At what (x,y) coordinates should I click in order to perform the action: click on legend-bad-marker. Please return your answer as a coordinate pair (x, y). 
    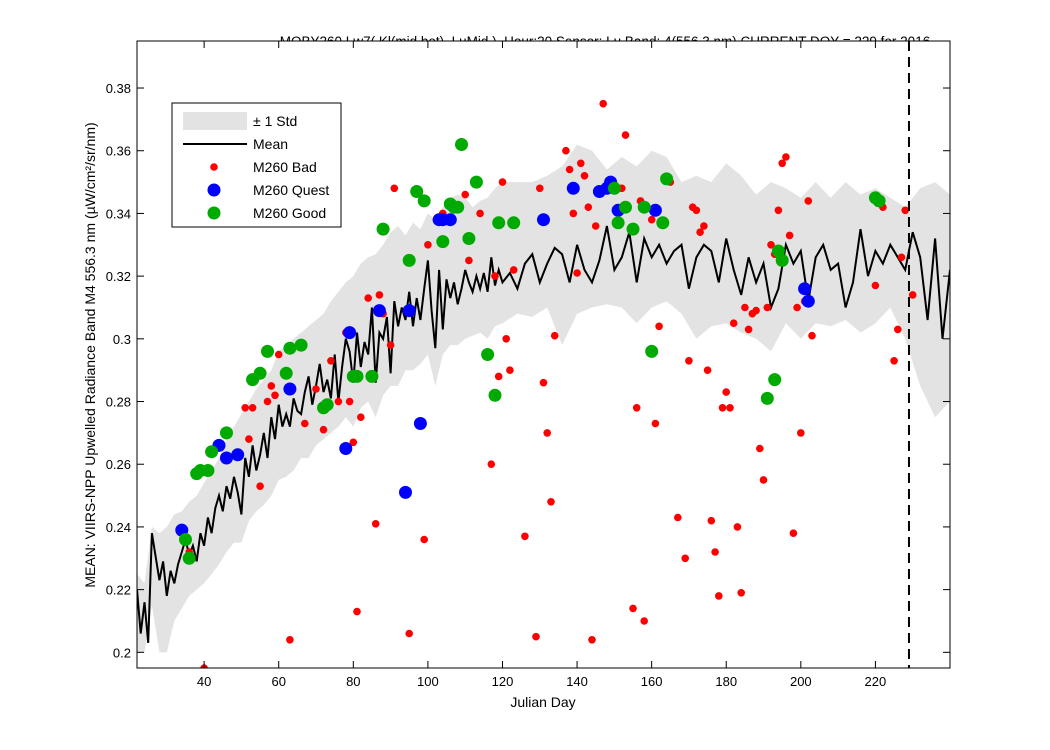
    Looking at the image, I should click on (214, 167).